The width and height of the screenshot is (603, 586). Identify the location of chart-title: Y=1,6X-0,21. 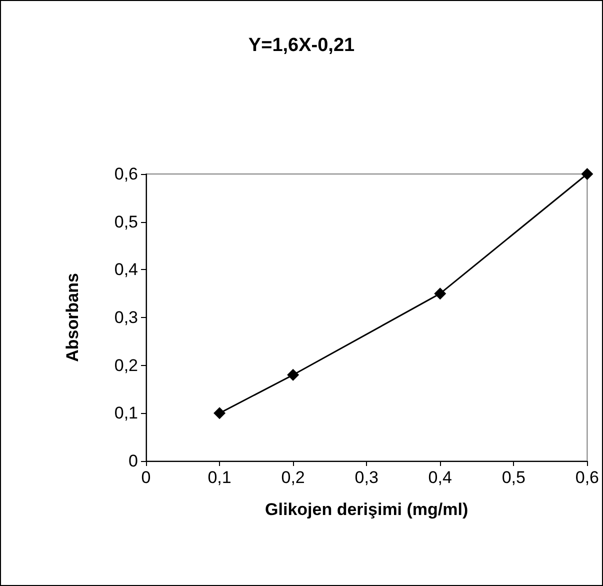
(302, 45).